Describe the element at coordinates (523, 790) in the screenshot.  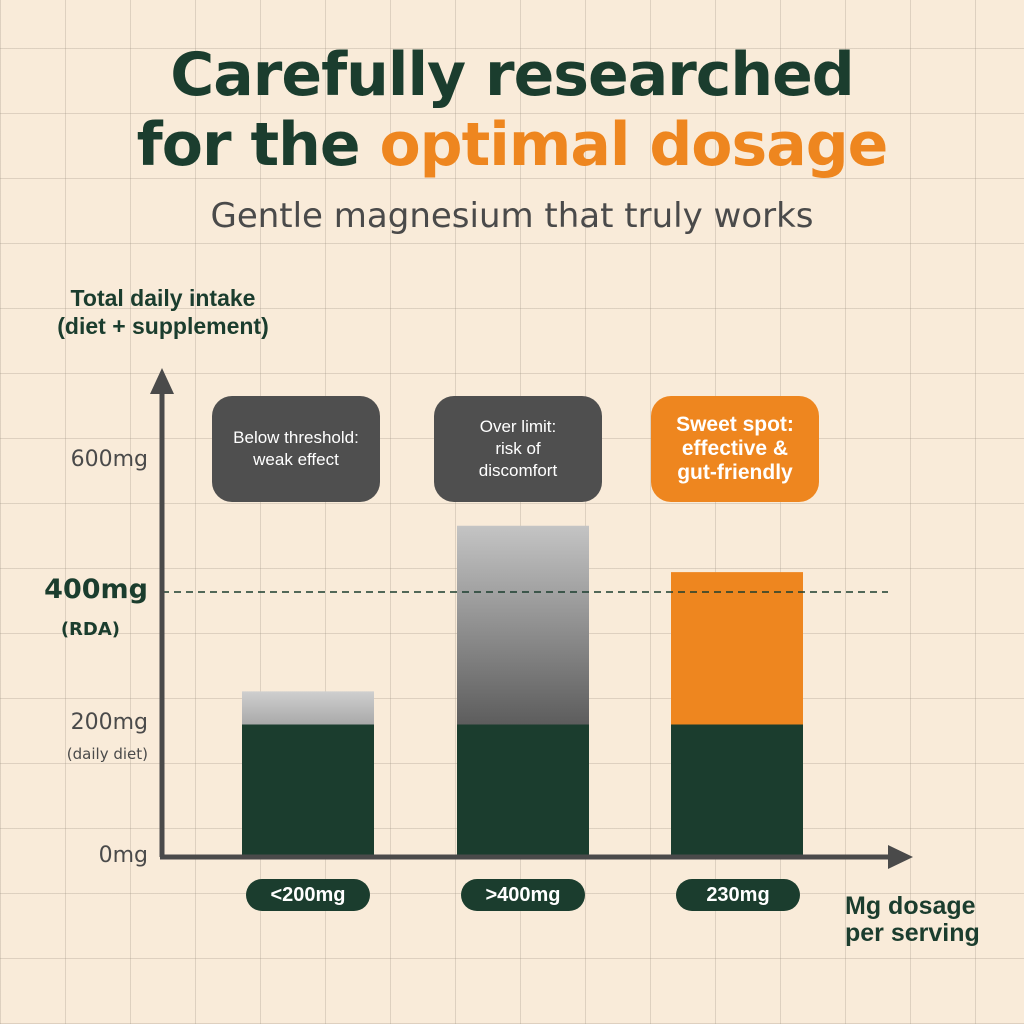
I see `bar-diet-over-400mg` at that location.